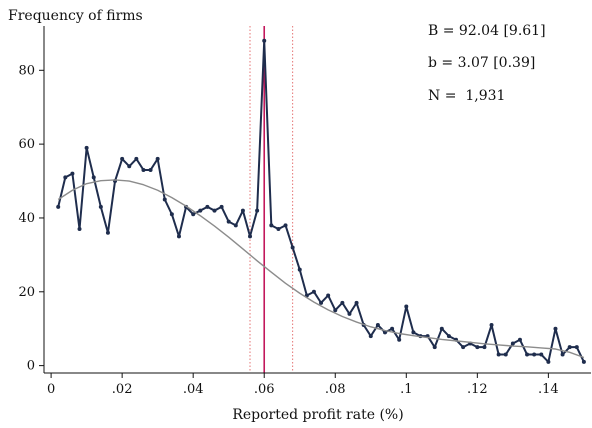 This screenshot has height=428, width=592. What do you see at coordinates (548, 389) in the screenshot?
I see `x-tick-label: .14` at bounding box center [548, 389].